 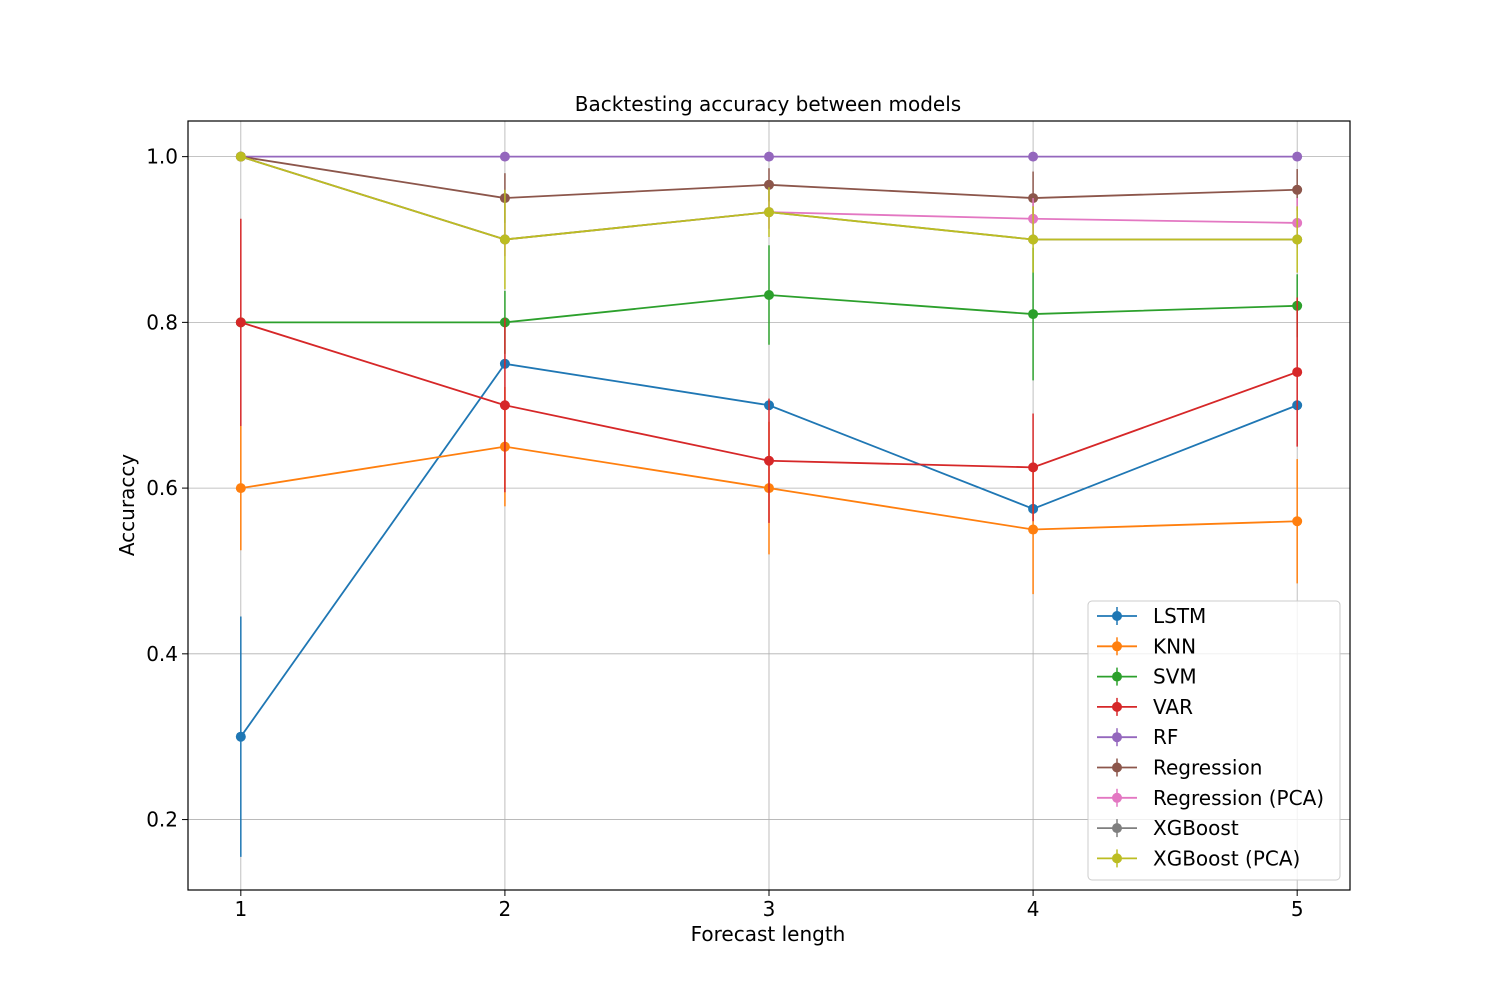 What do you see at coordinates (162, 820) in the screenshot?
I see `y-tick-label: 0.2` at bounding box center [162, 820].